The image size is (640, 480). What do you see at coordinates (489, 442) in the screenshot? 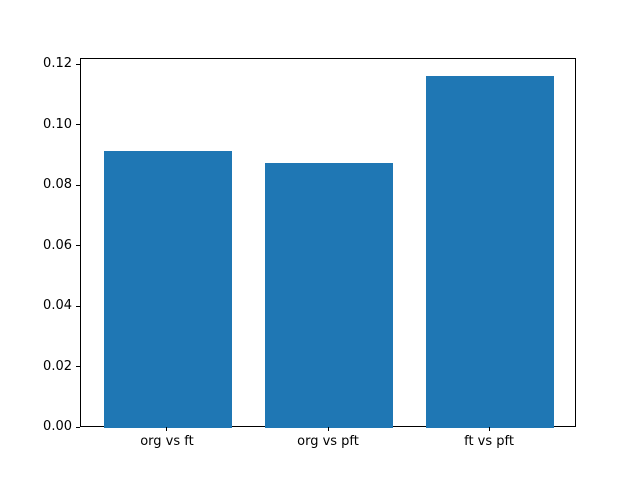
I see `x-tick-label: ft vs pft` at bounding box center [489, 442].